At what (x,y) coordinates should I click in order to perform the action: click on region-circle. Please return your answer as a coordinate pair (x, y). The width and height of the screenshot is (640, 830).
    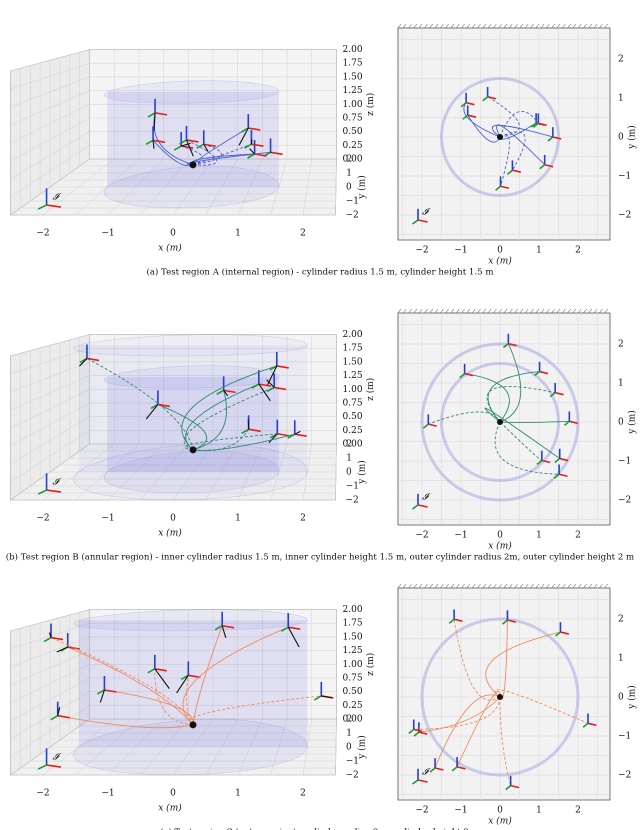
    Looking at the image, I should click on (500, 697).